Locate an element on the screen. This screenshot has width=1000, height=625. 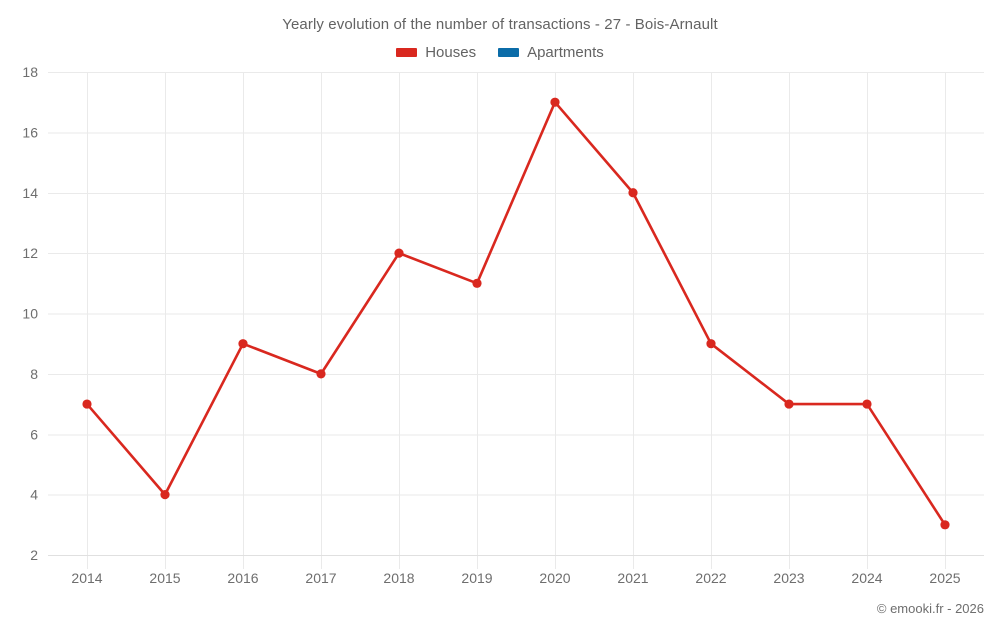
copyright-credit: © emooki.fr - 2026 is located at coordinates (930, 608).